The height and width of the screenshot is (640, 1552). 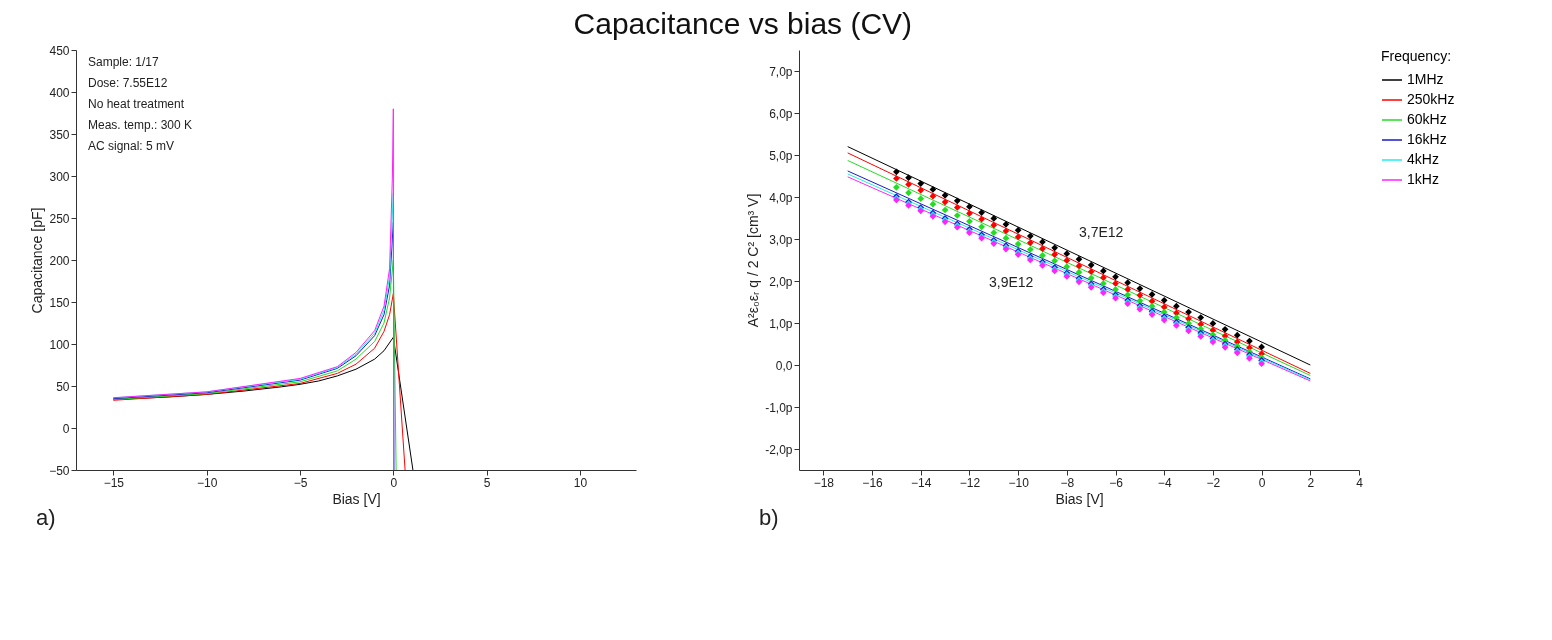 What do you see at coordinates (1423, 179) in the screenshot?
I see `legend-label: 1kHz` at bounding box center [1423, 179].